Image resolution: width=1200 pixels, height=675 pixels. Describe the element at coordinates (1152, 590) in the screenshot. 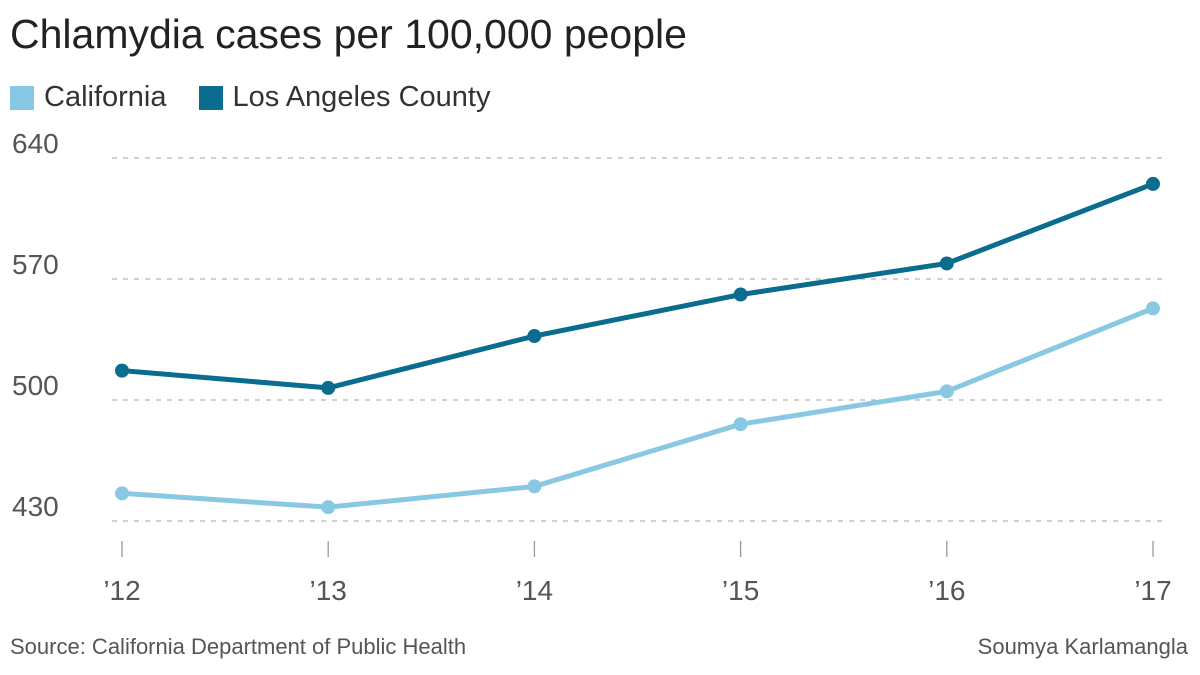

I see `x-tick-label-5: ’17` at that location.